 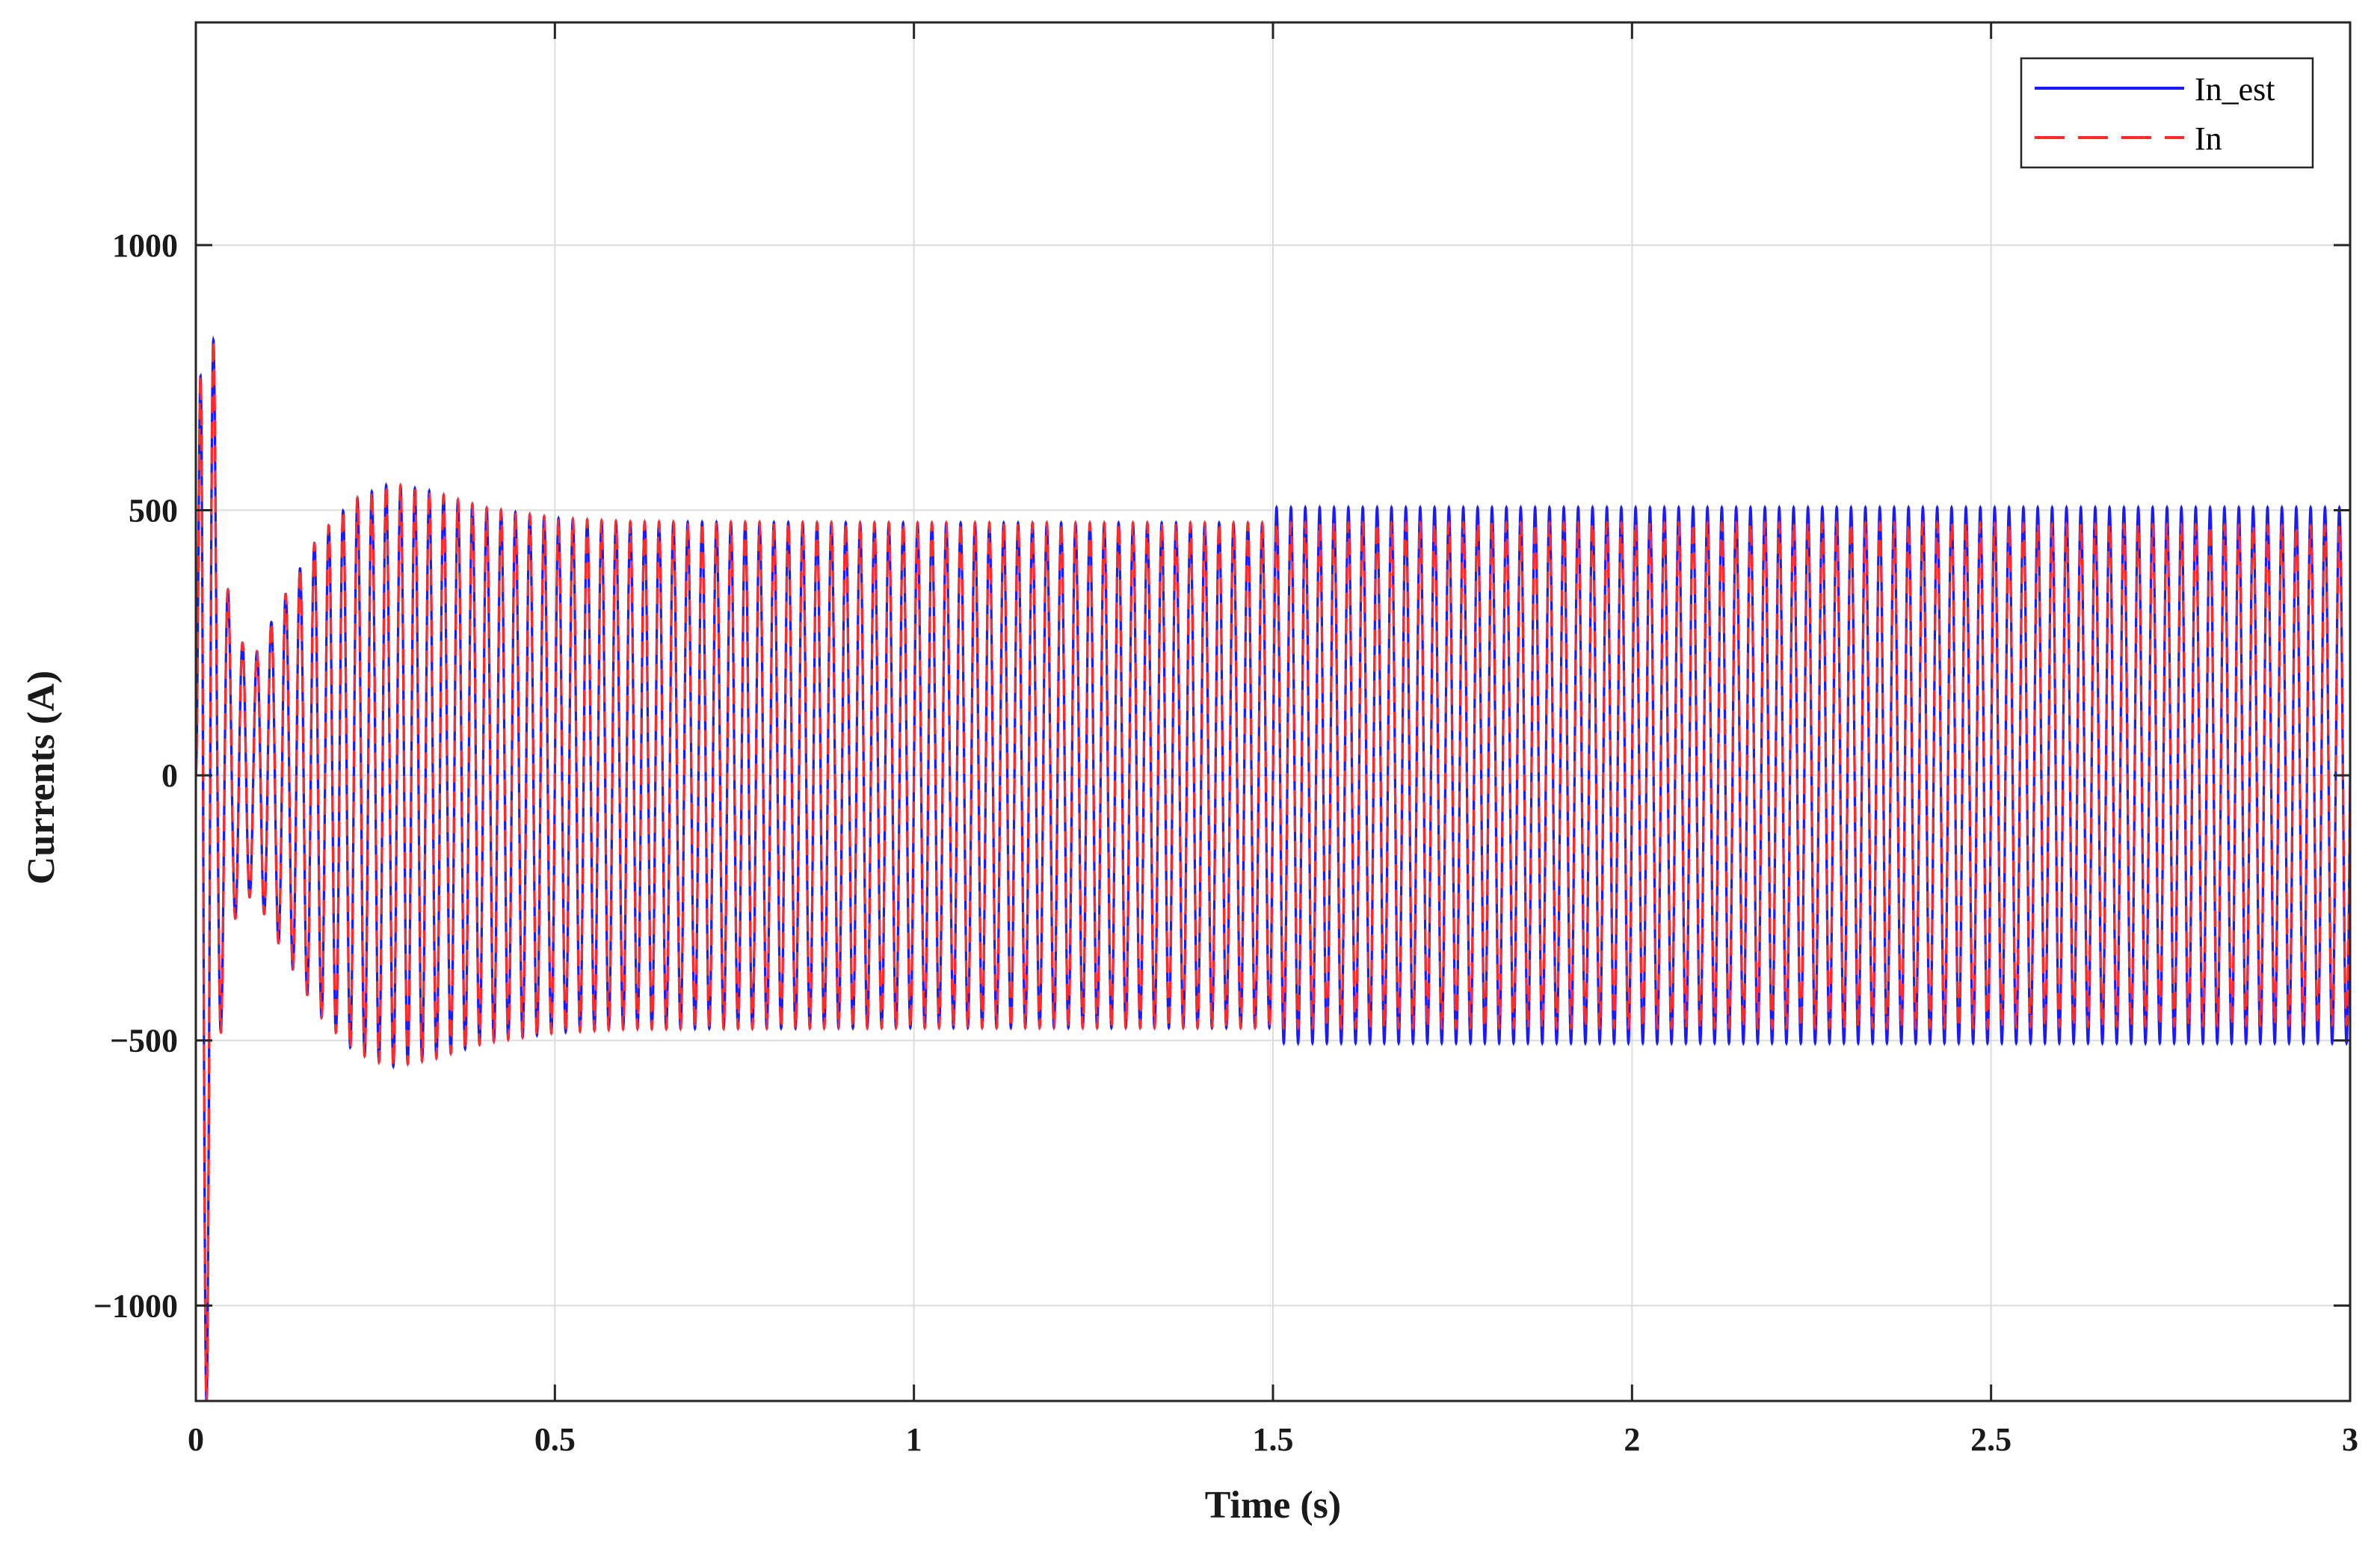 What do you see at coordinates (1273, 1439) in the screenshot?
I see `x-tick-label-3: 1.5` at bounding box center [1273, 1439].